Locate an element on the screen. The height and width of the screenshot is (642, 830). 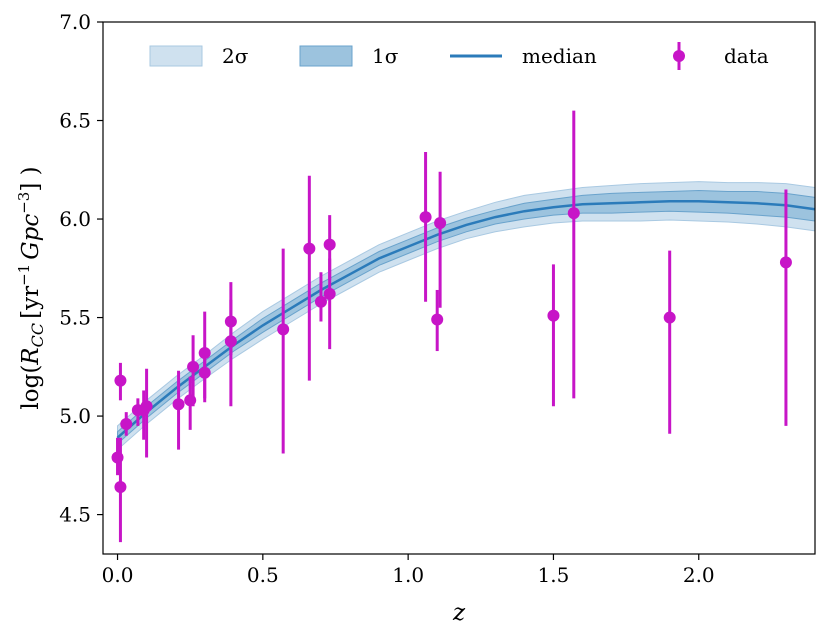
y-tick-label: 5.0 is located at coordinates (75, 416).